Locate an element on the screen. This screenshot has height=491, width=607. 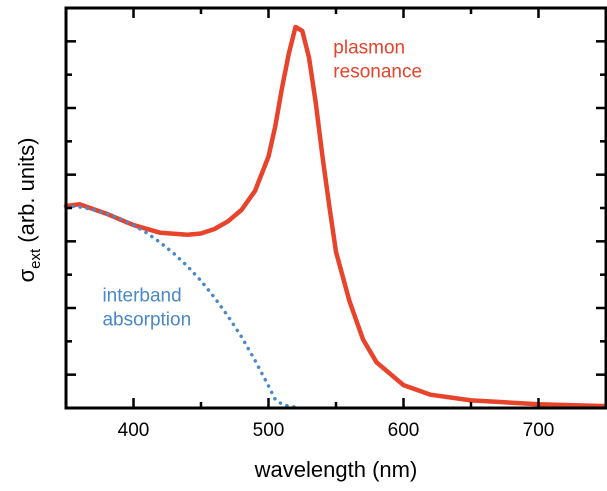
x-tick-label: 600 is located at coordinates (404, 430).